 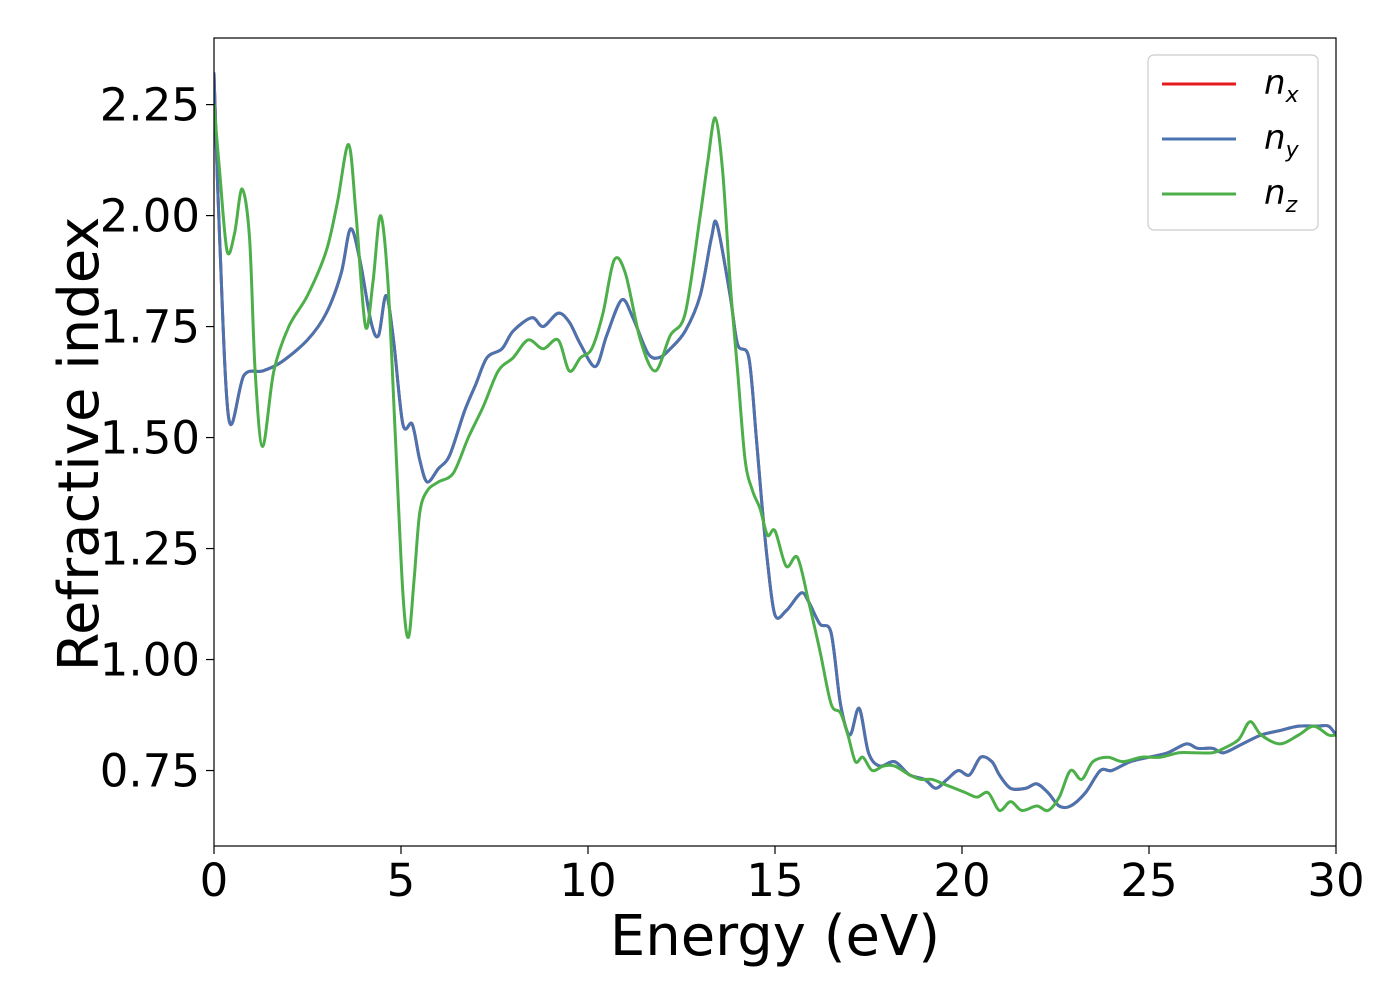 I want to click on x-tick-label: 5, so click(x=401, y=880).